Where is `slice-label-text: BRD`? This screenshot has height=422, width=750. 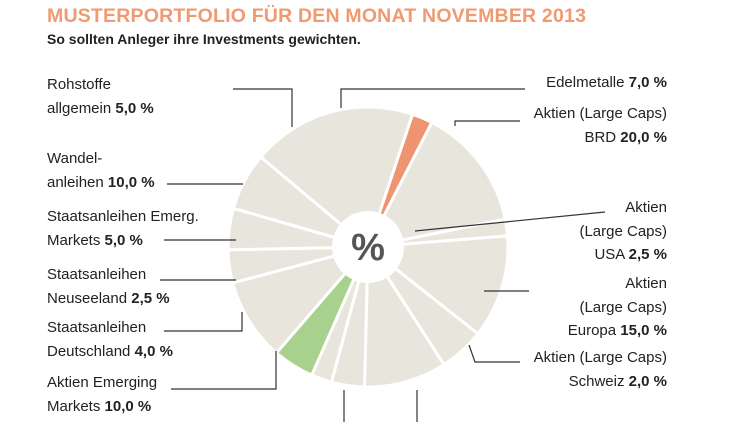 slice-label-text: BRD is located at coordinates (600, 137).